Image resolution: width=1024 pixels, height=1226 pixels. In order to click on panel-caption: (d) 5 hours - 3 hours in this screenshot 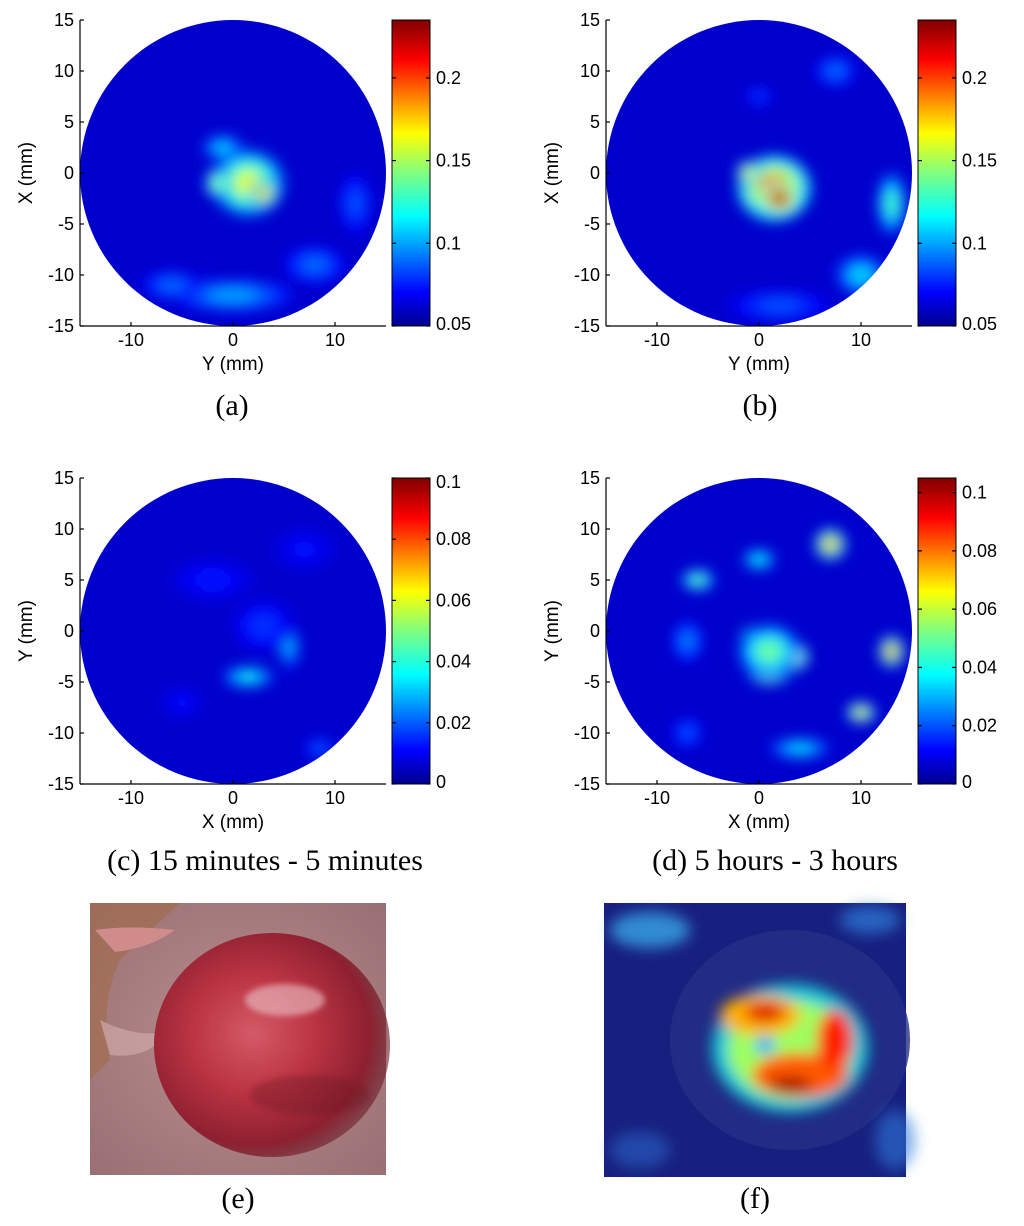, I will do `click(775, 860)`.